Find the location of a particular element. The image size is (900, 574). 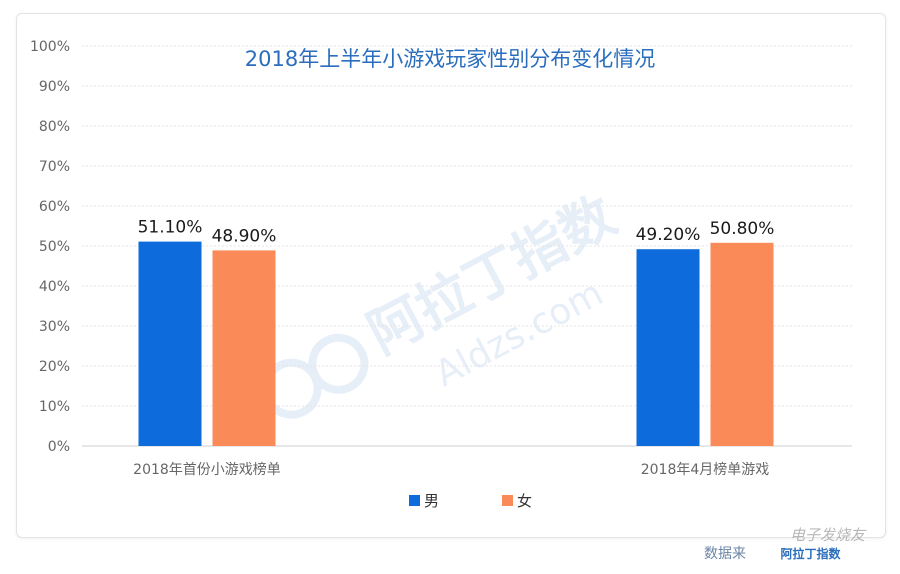

y-tick-label: 0% is located at coordinates (59, 447).